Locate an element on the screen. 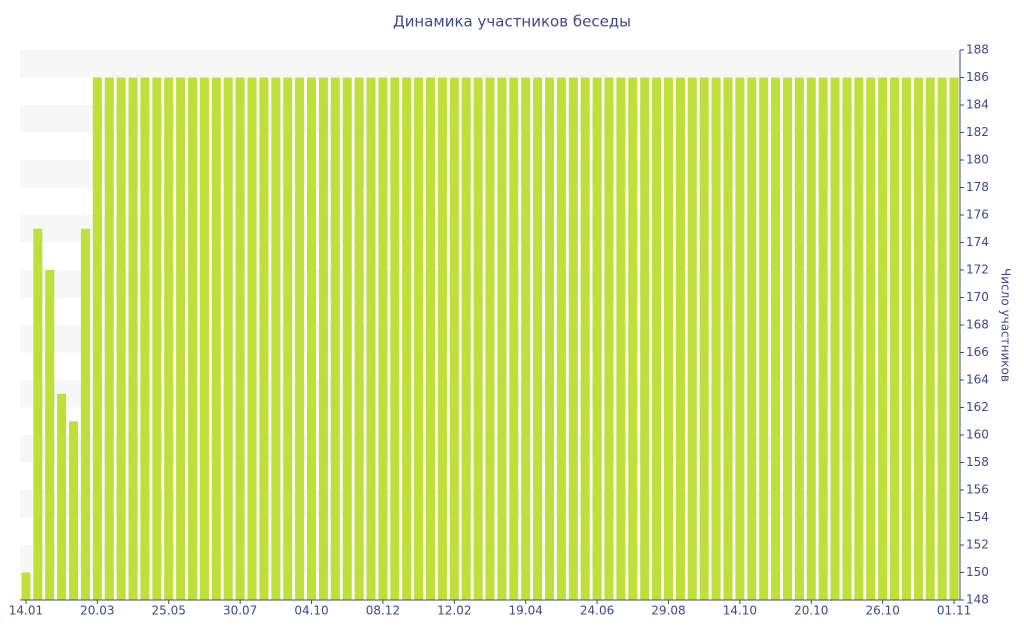 This screenshot has width=1024, height=640. y-tick-label: 170 is located at coordinates (977, 297).